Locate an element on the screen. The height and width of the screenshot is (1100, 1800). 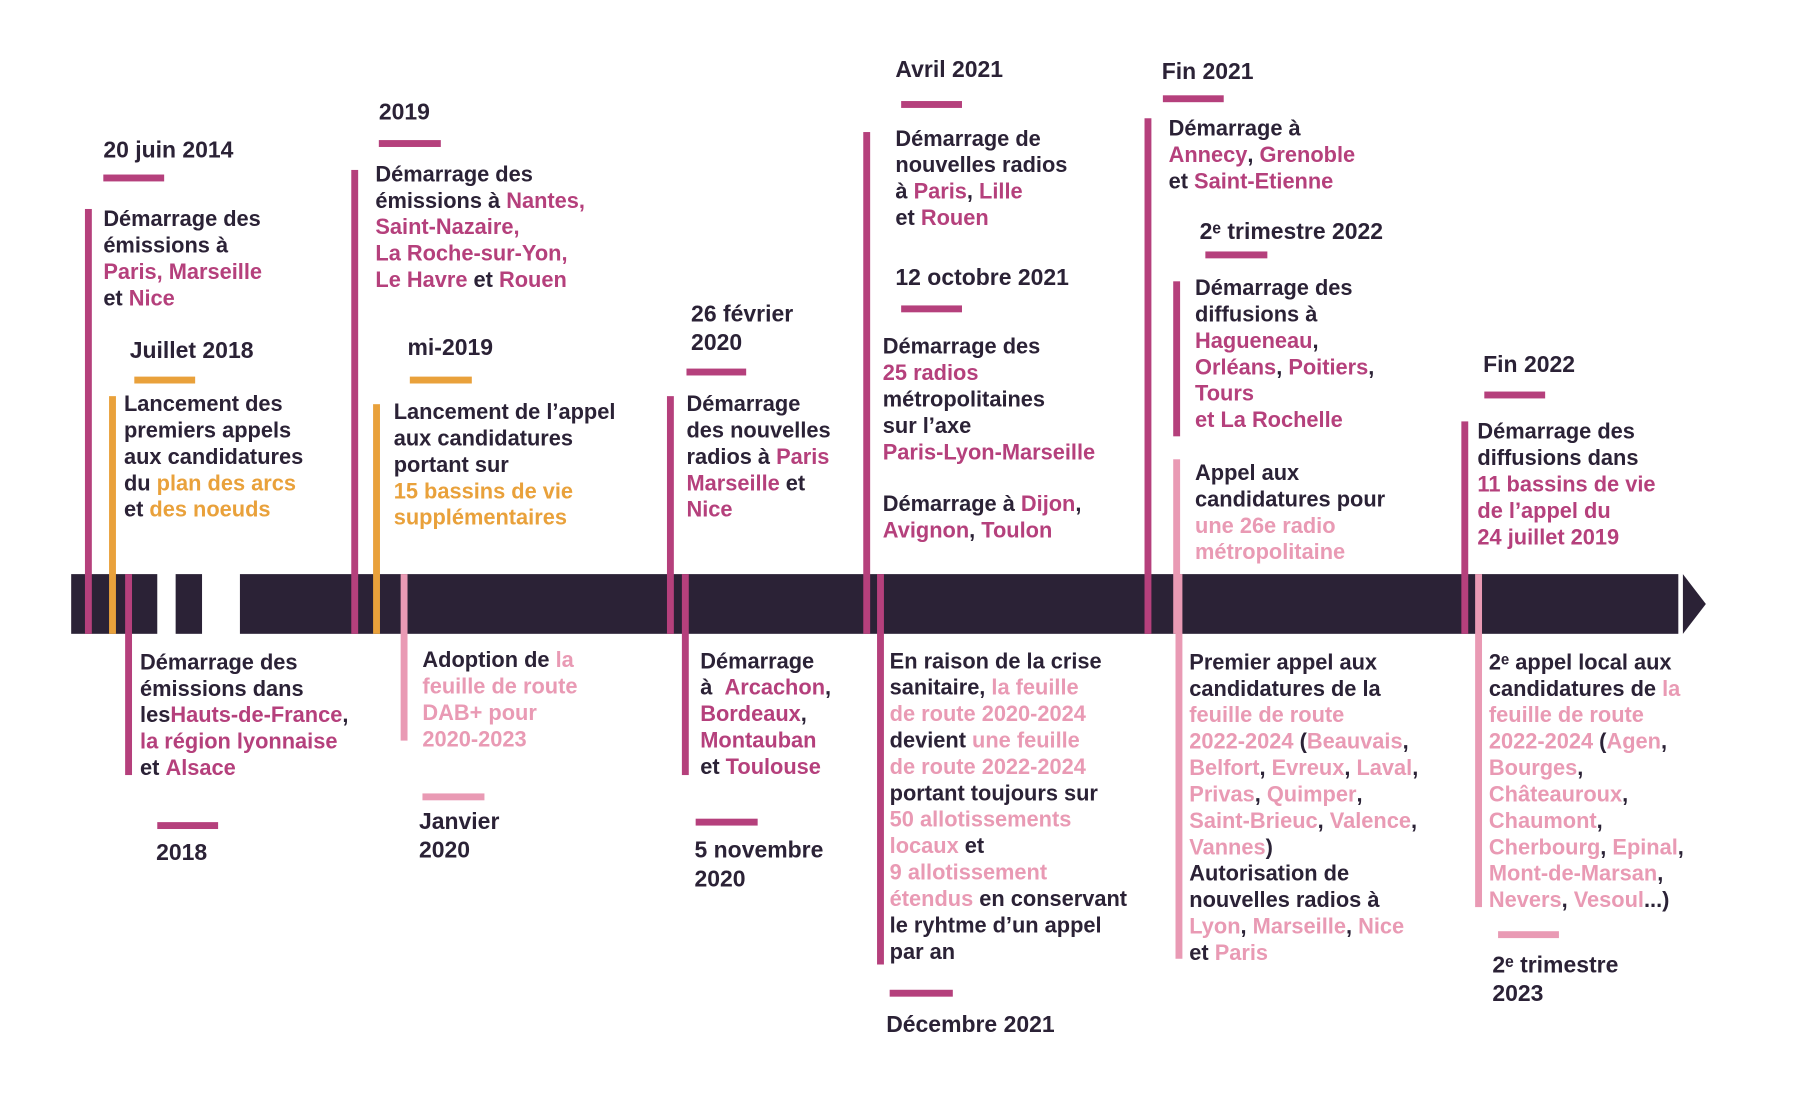
text-run: en conservant is located at coordinates (1050, 898).